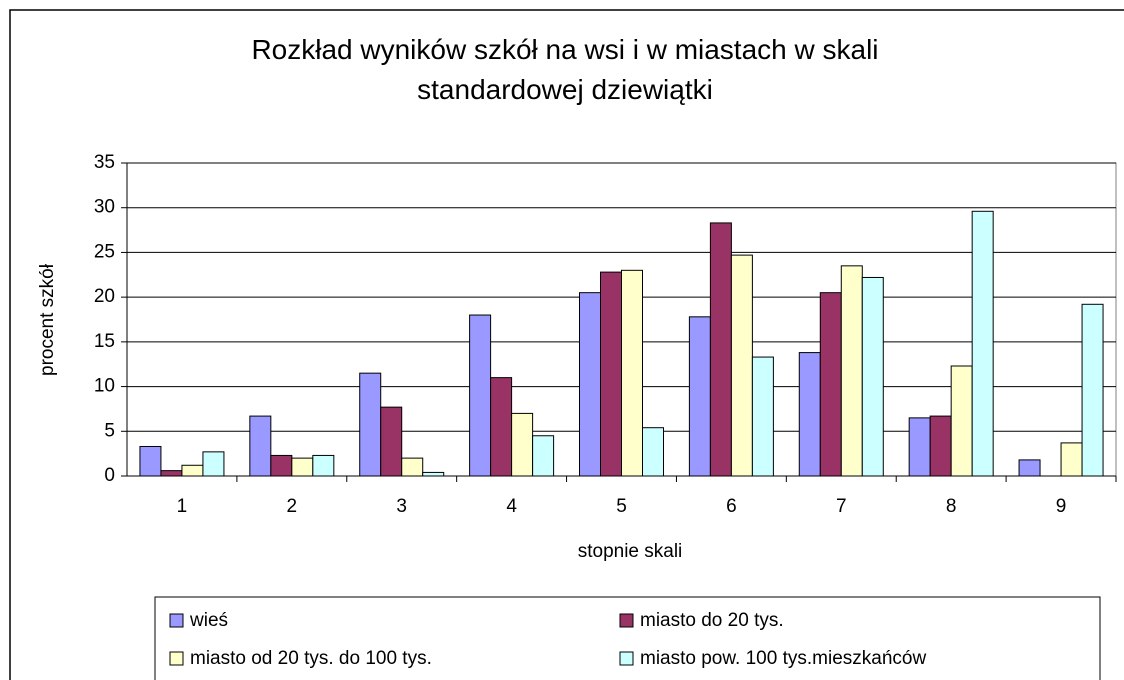 The height and width of the screenshot is (680, 1124). Describe the element at coordinates (311, 658) in the screenshot. I see `legend-label: miasto od 20 tys. do 100 tys.` at that location.